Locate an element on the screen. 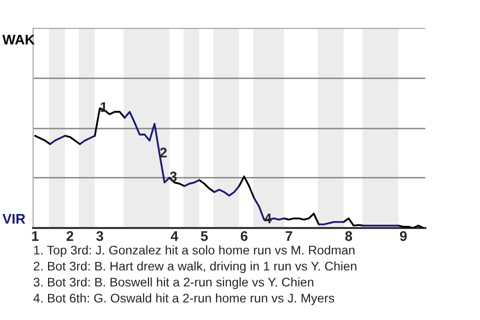 The width and height of the screenshot is (480, 320). x-tick-label: 7 is located at coordinates (289, 236).